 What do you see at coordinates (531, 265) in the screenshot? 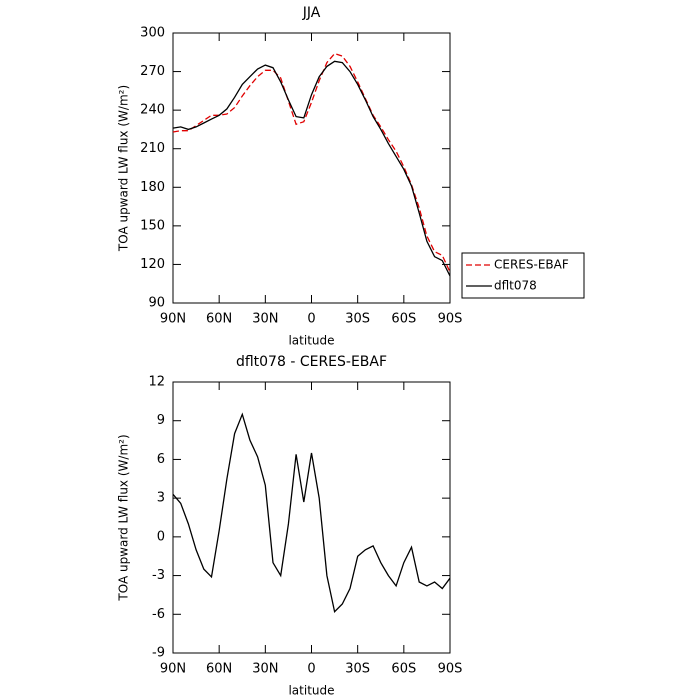
I see `legend-label: CERES-EBAF` at bounding box center [531, 265].